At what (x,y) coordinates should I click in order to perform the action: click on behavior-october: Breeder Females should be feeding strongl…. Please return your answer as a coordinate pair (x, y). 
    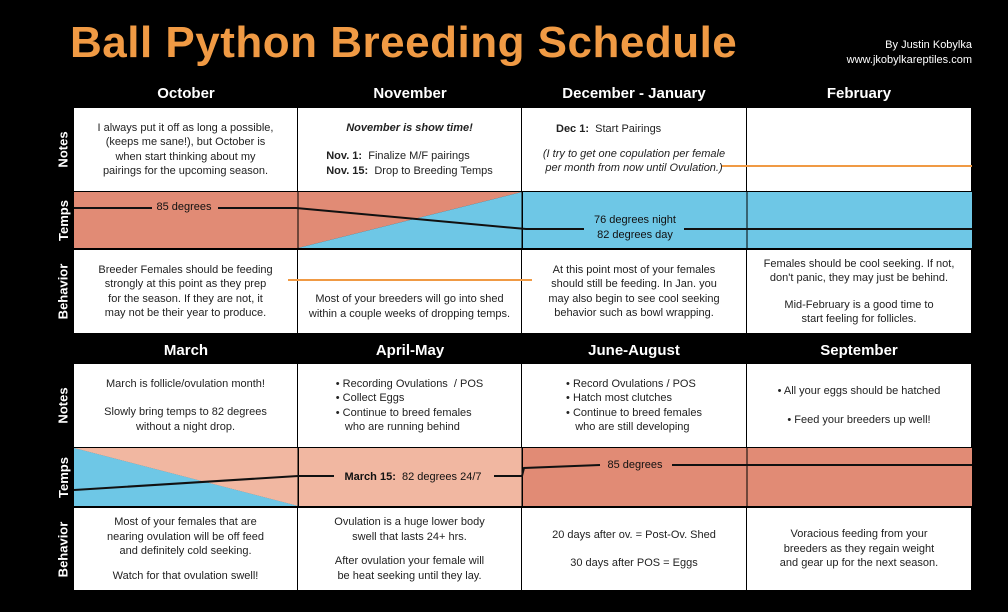
    Looking at the image, I should click on (185, 291).